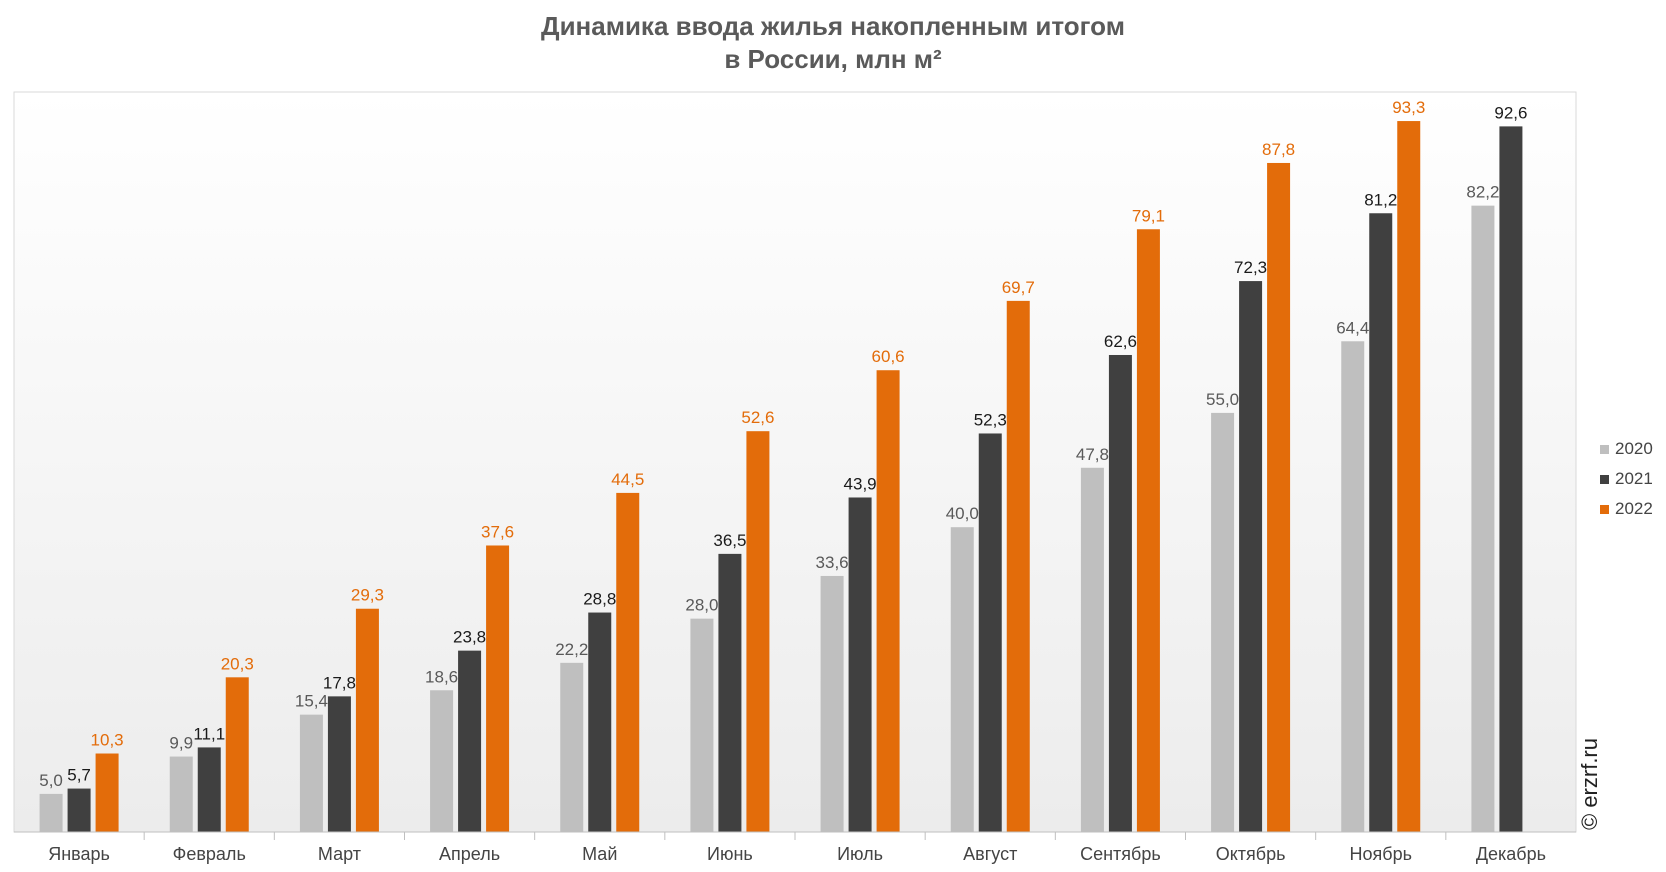  I want to click on x-tick-label: Май, so click(599, 854).